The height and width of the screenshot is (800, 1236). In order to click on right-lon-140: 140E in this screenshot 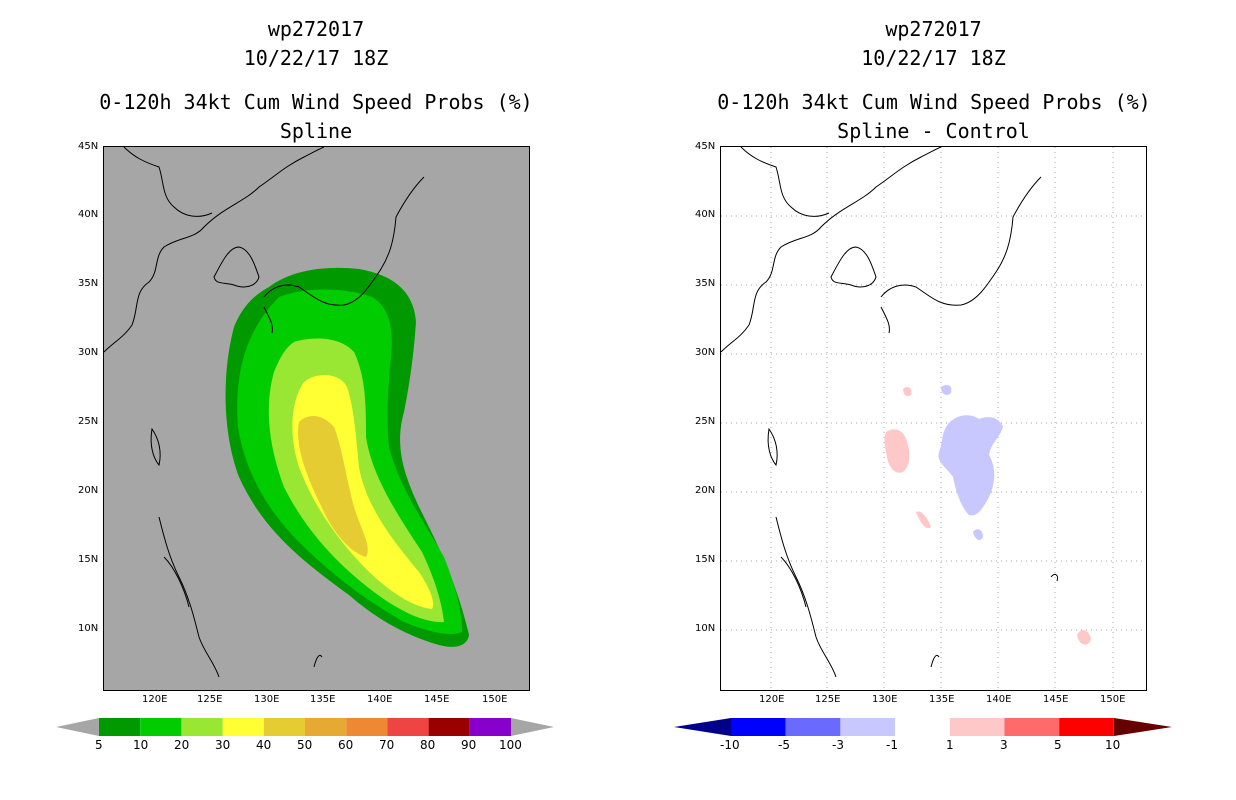, I will do `click(999, 699)`.